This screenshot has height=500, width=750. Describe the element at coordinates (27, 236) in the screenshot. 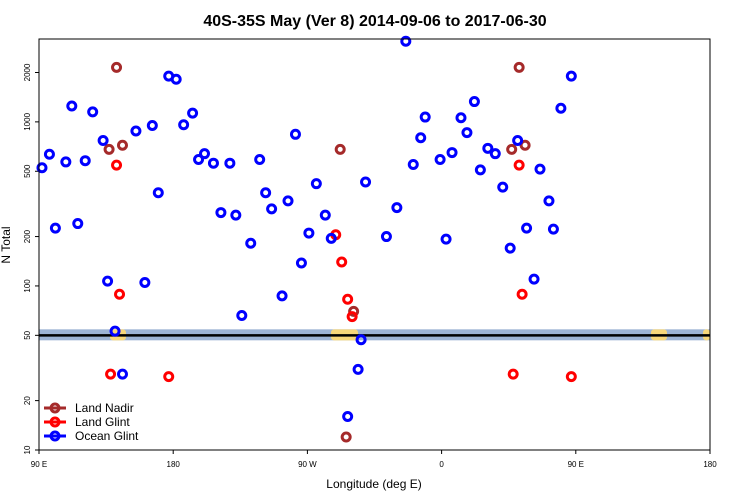

I see `y-tick-label: 200` at that location.